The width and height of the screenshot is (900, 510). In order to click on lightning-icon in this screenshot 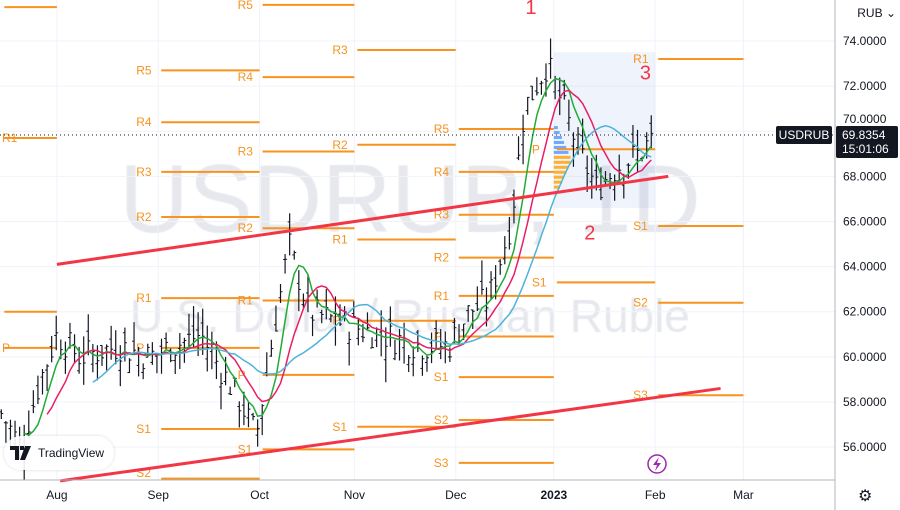, I will do `click(657, 464)`.